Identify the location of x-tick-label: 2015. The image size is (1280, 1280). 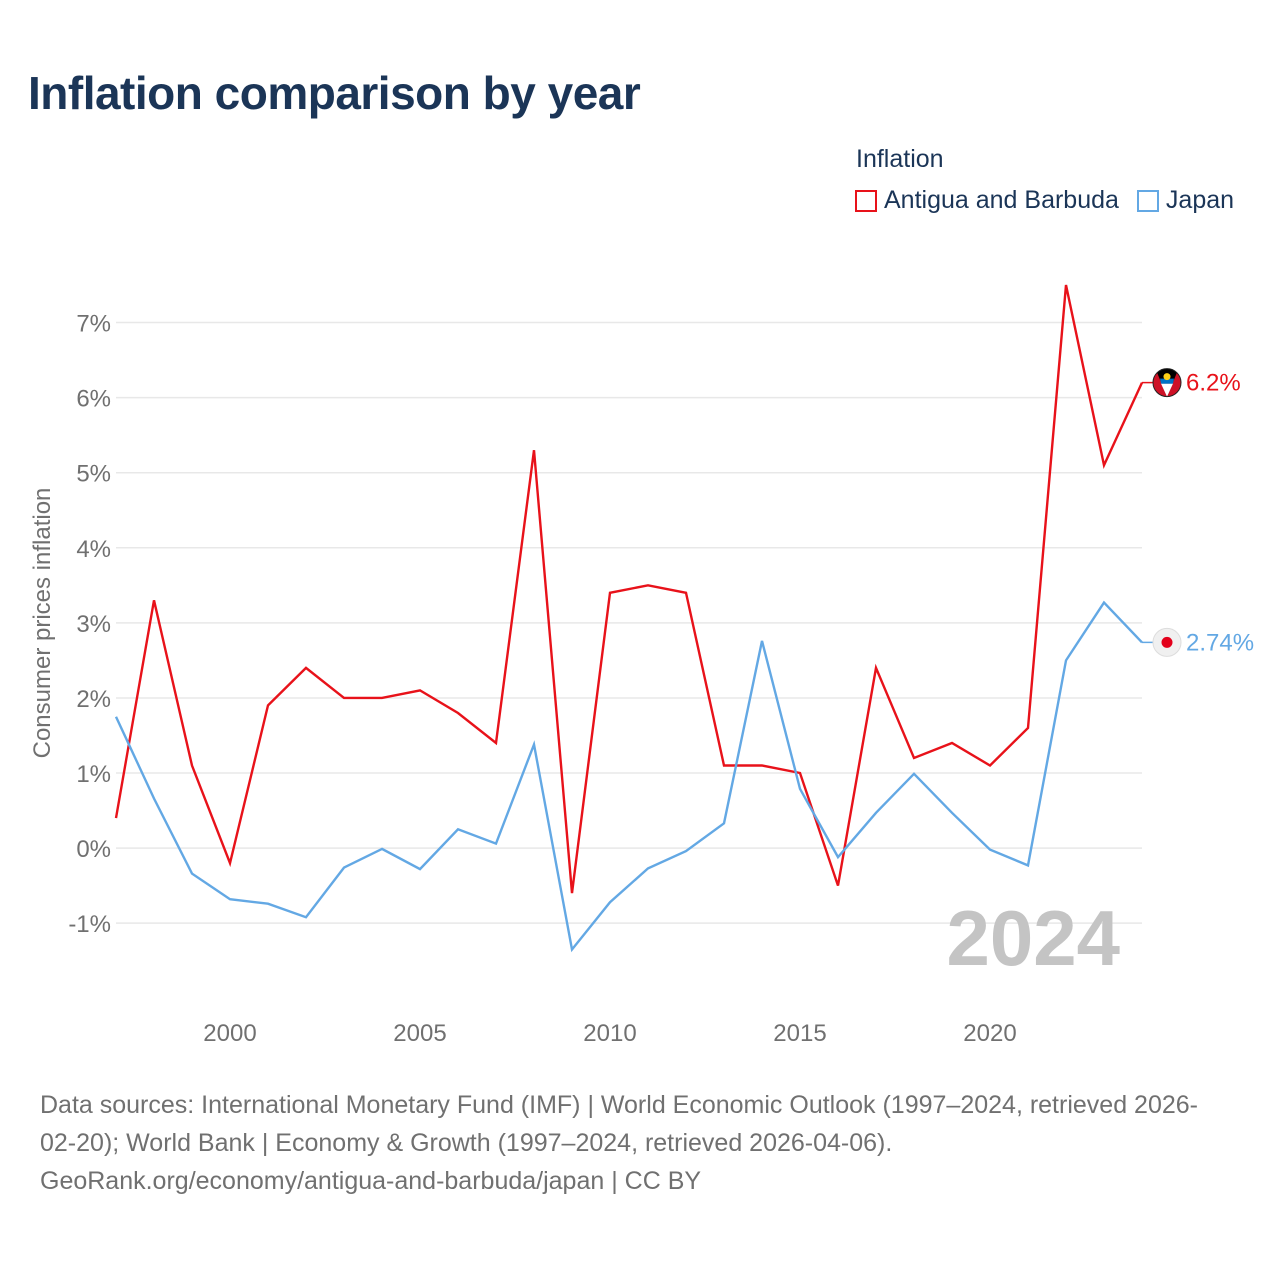
(799, 1033).